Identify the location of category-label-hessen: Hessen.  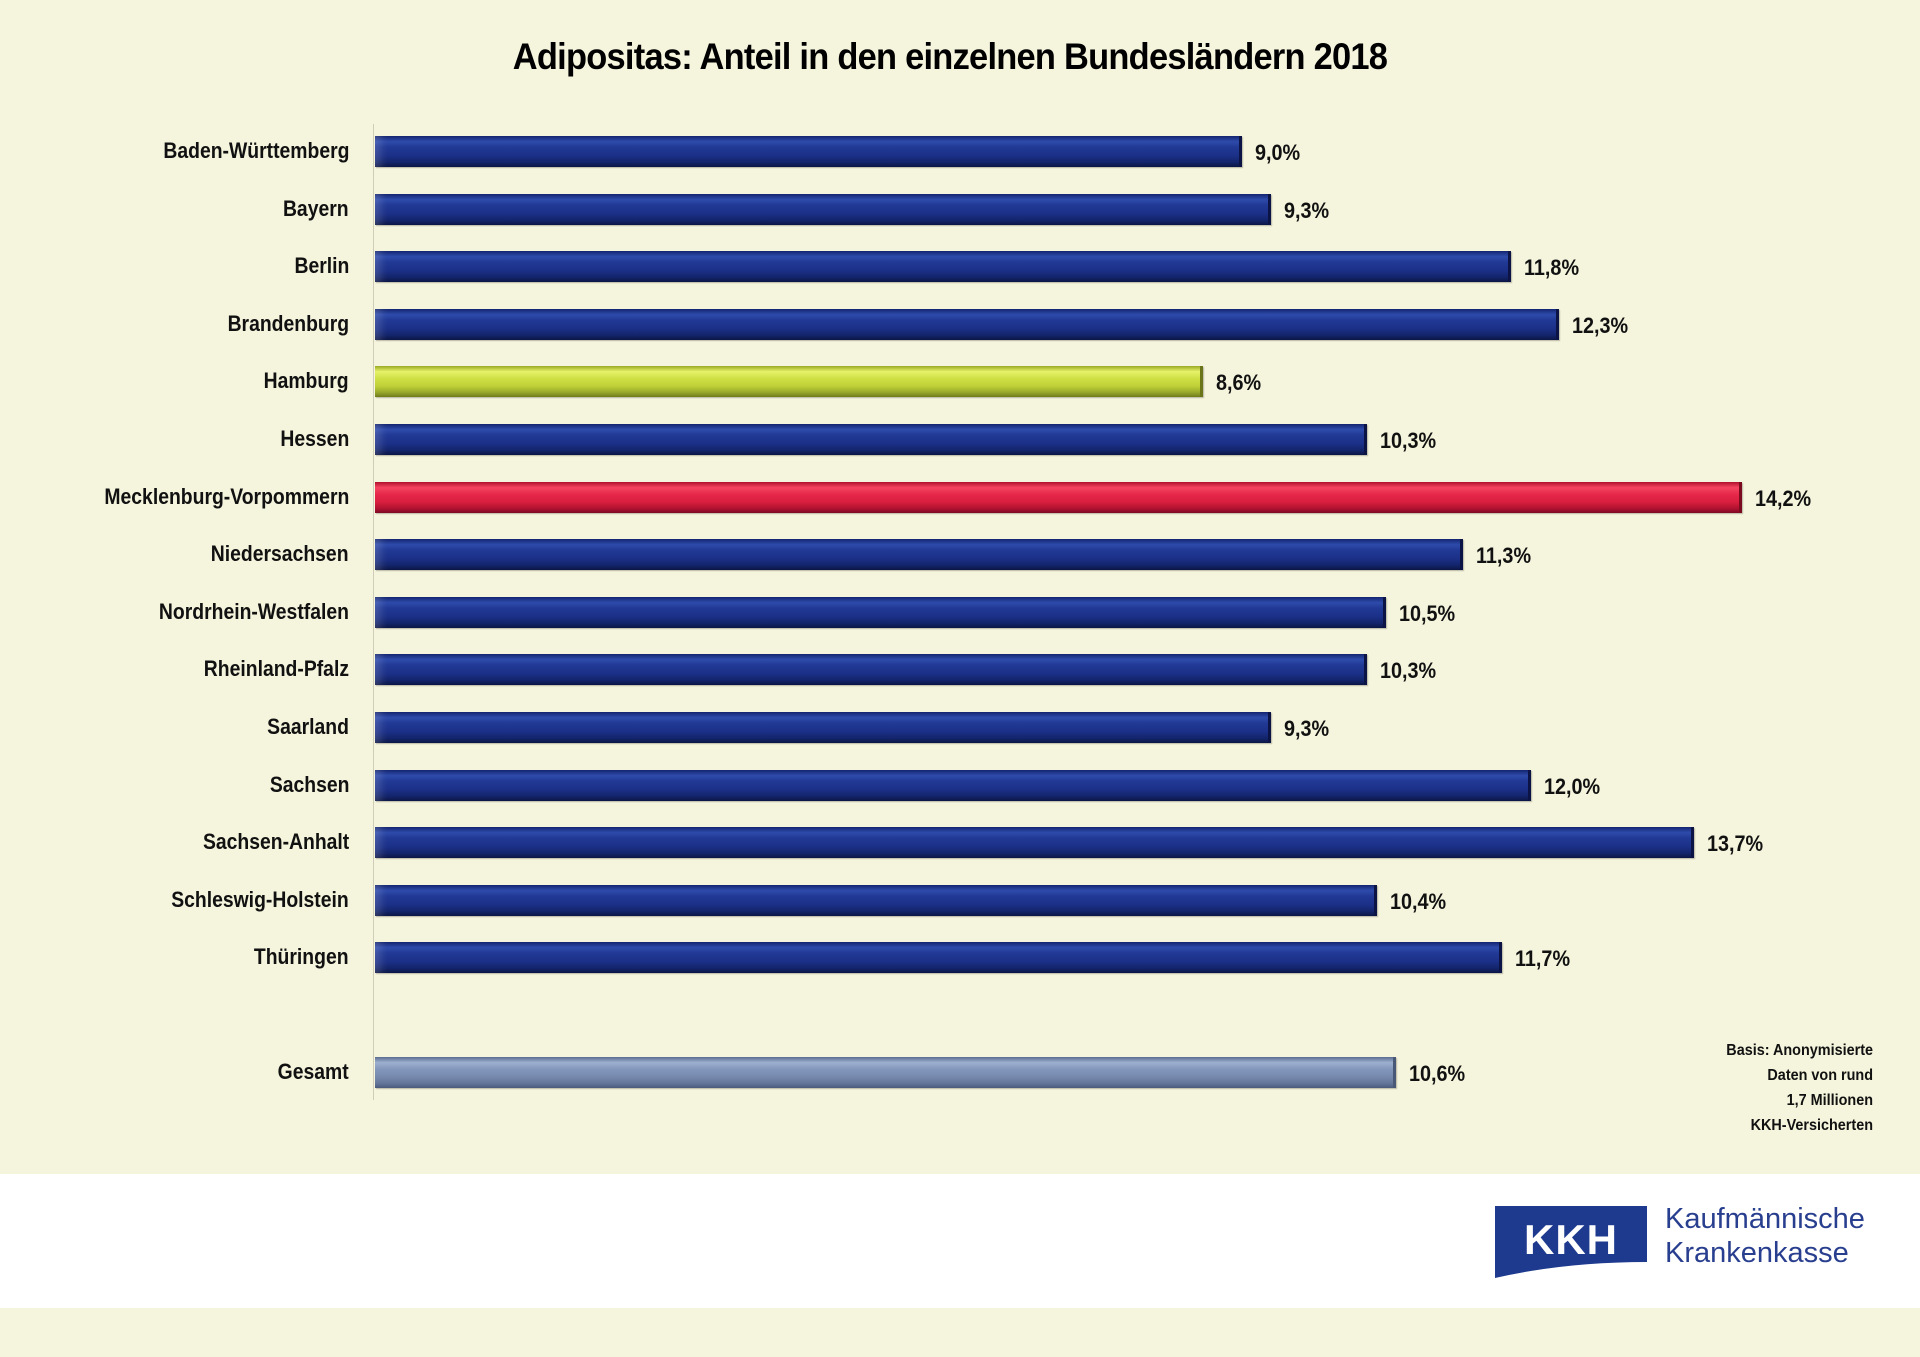
(314, 438).